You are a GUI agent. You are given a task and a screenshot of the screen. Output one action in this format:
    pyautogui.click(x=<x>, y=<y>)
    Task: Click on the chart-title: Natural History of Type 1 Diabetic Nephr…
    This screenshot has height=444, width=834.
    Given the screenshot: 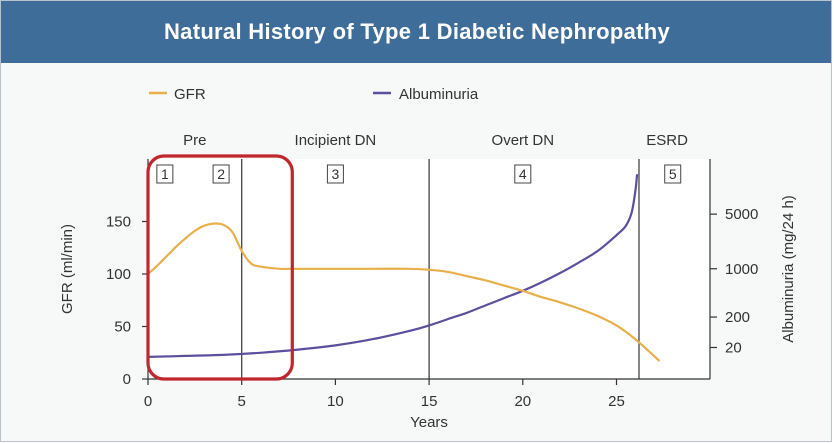 What is the action you would take?
    pyautogui.click(x=416, y=32)
    